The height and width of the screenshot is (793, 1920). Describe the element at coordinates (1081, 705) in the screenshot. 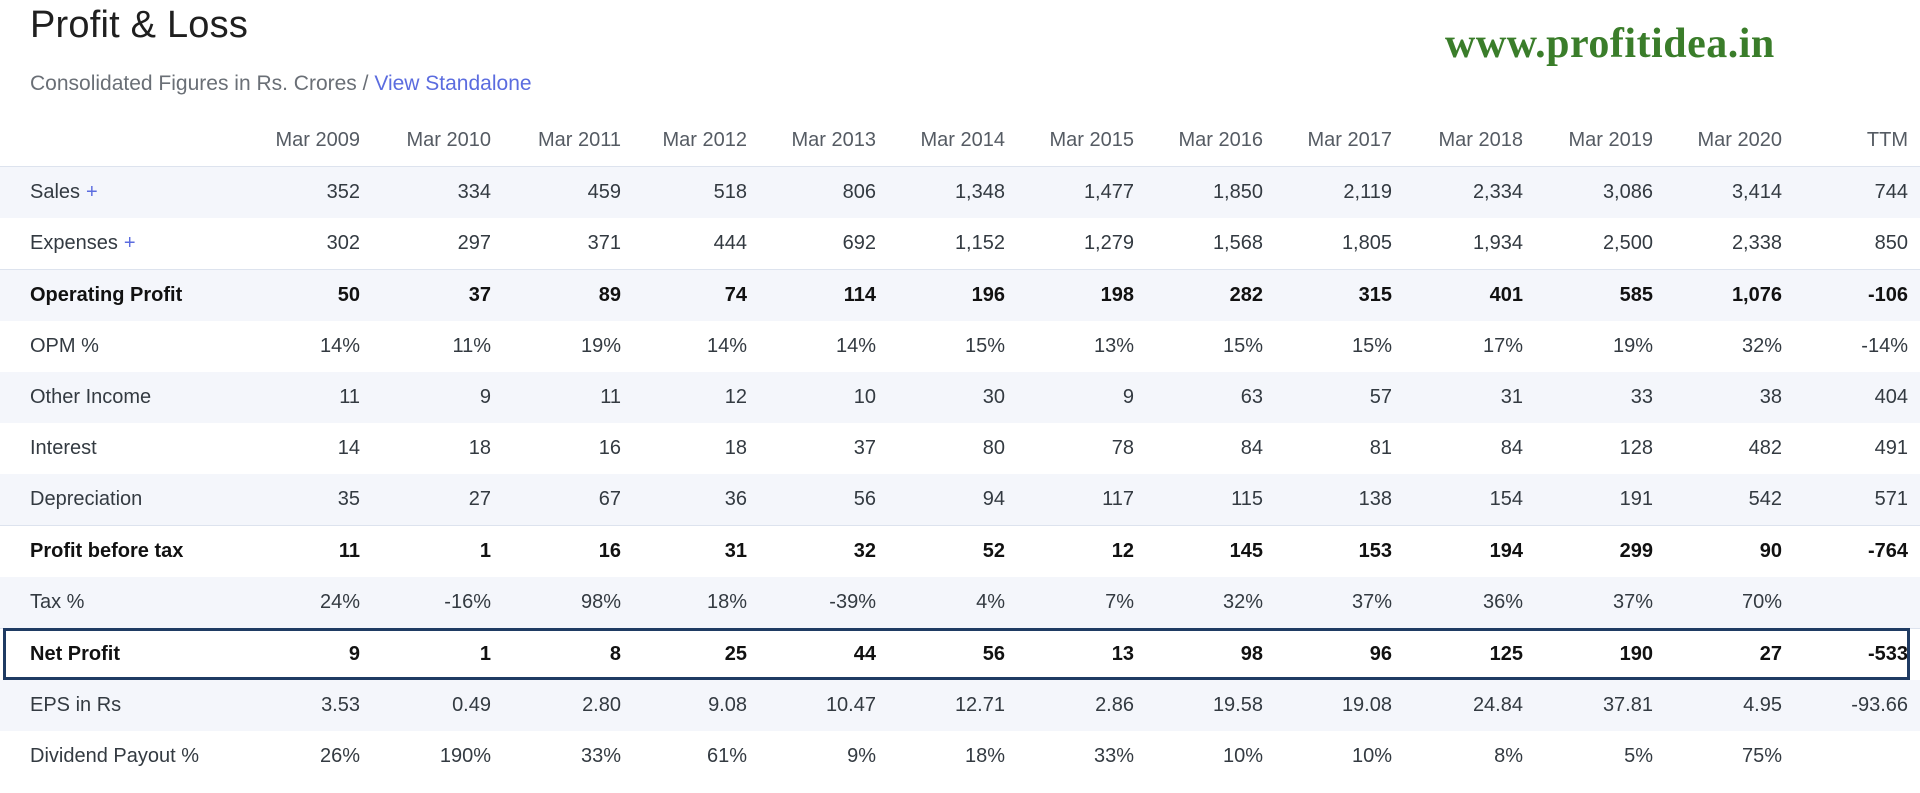

I see `table-cell: 2.86` at that location.